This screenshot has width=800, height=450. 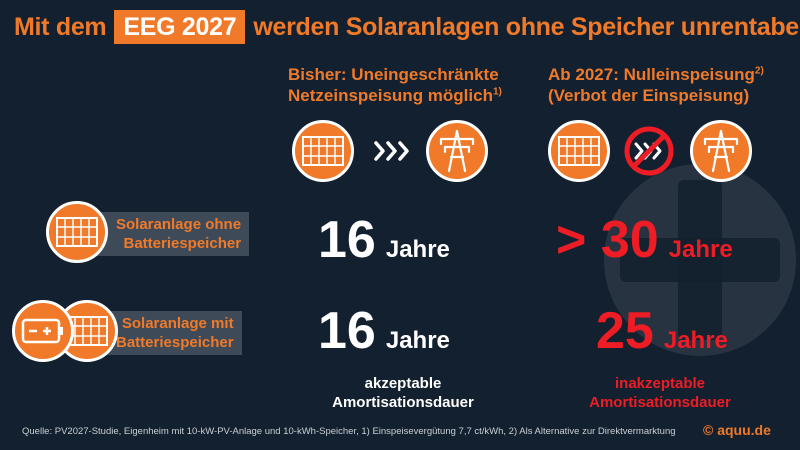 I want to click on battery-icon, so click(x=43, y=331).